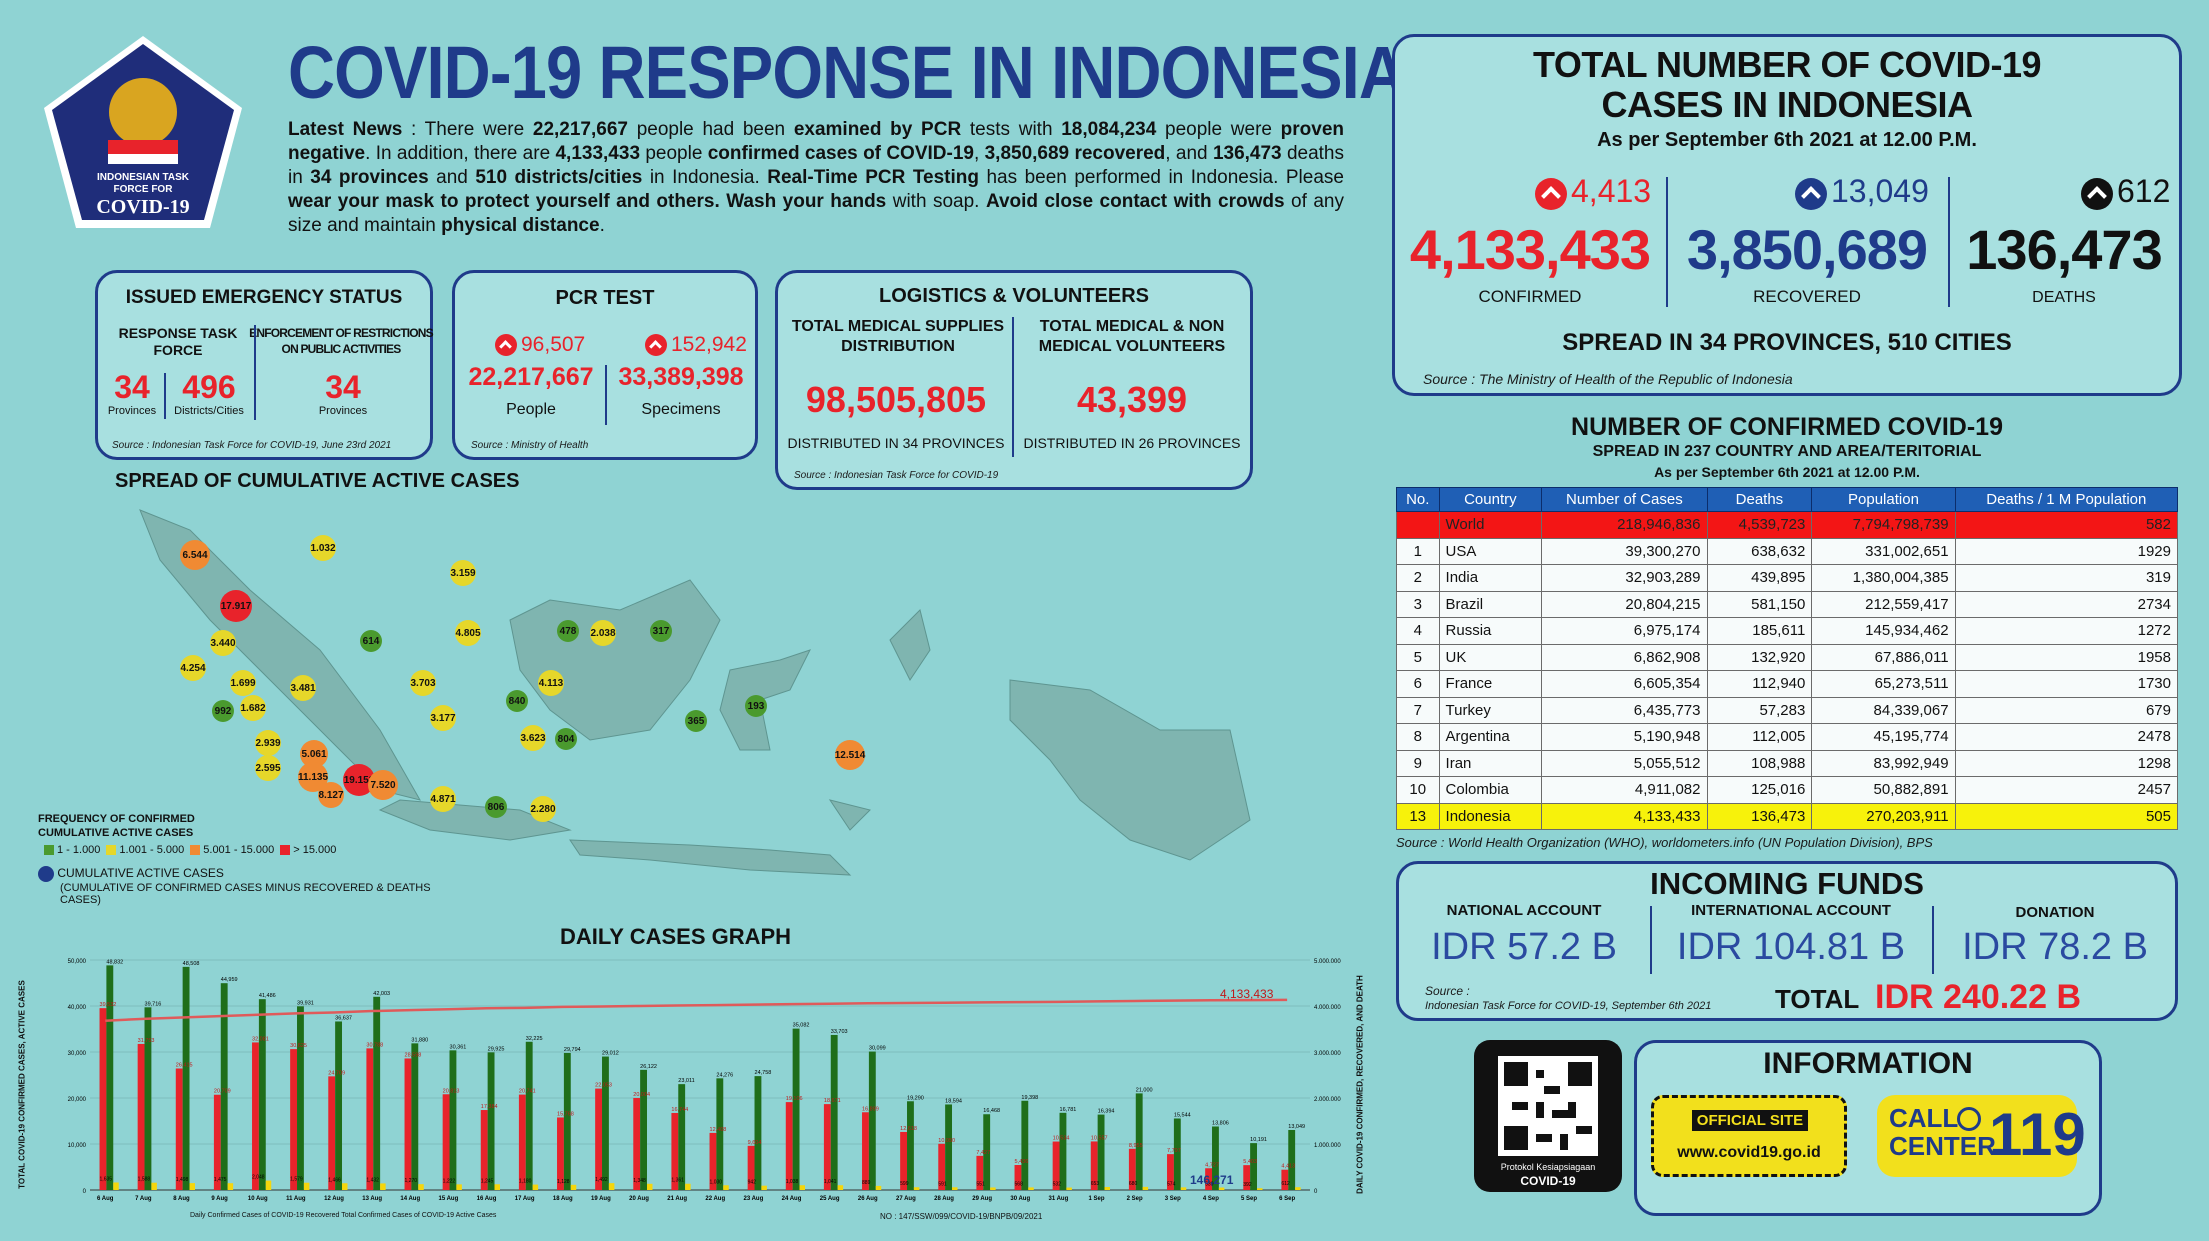  What do you see at coordinates (336, 1073) in the screenshot?
I see `confirmed-value-label: 24,709` at bounding box center [336, 1073].